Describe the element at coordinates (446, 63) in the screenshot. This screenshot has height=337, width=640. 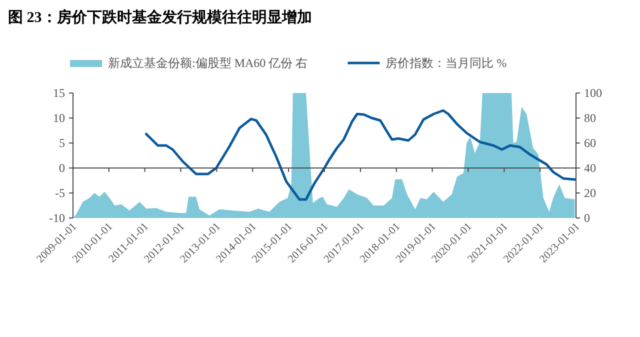
I see `legend-label: 房价指数：当月同比 %` at that location.